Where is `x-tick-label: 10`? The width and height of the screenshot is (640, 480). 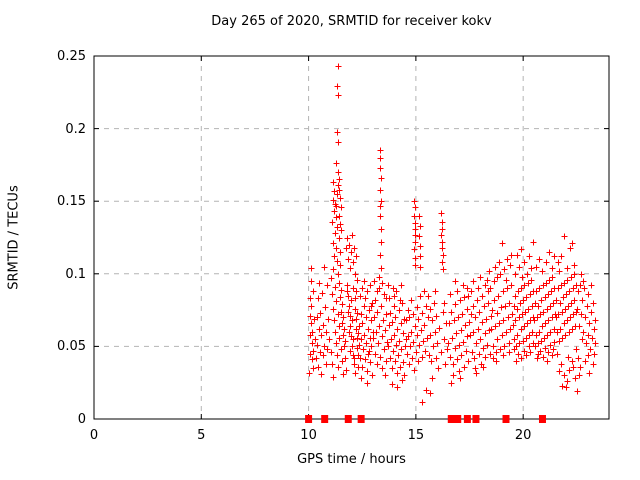
x-tick-label: 10 is located at coordinates (308, 435).